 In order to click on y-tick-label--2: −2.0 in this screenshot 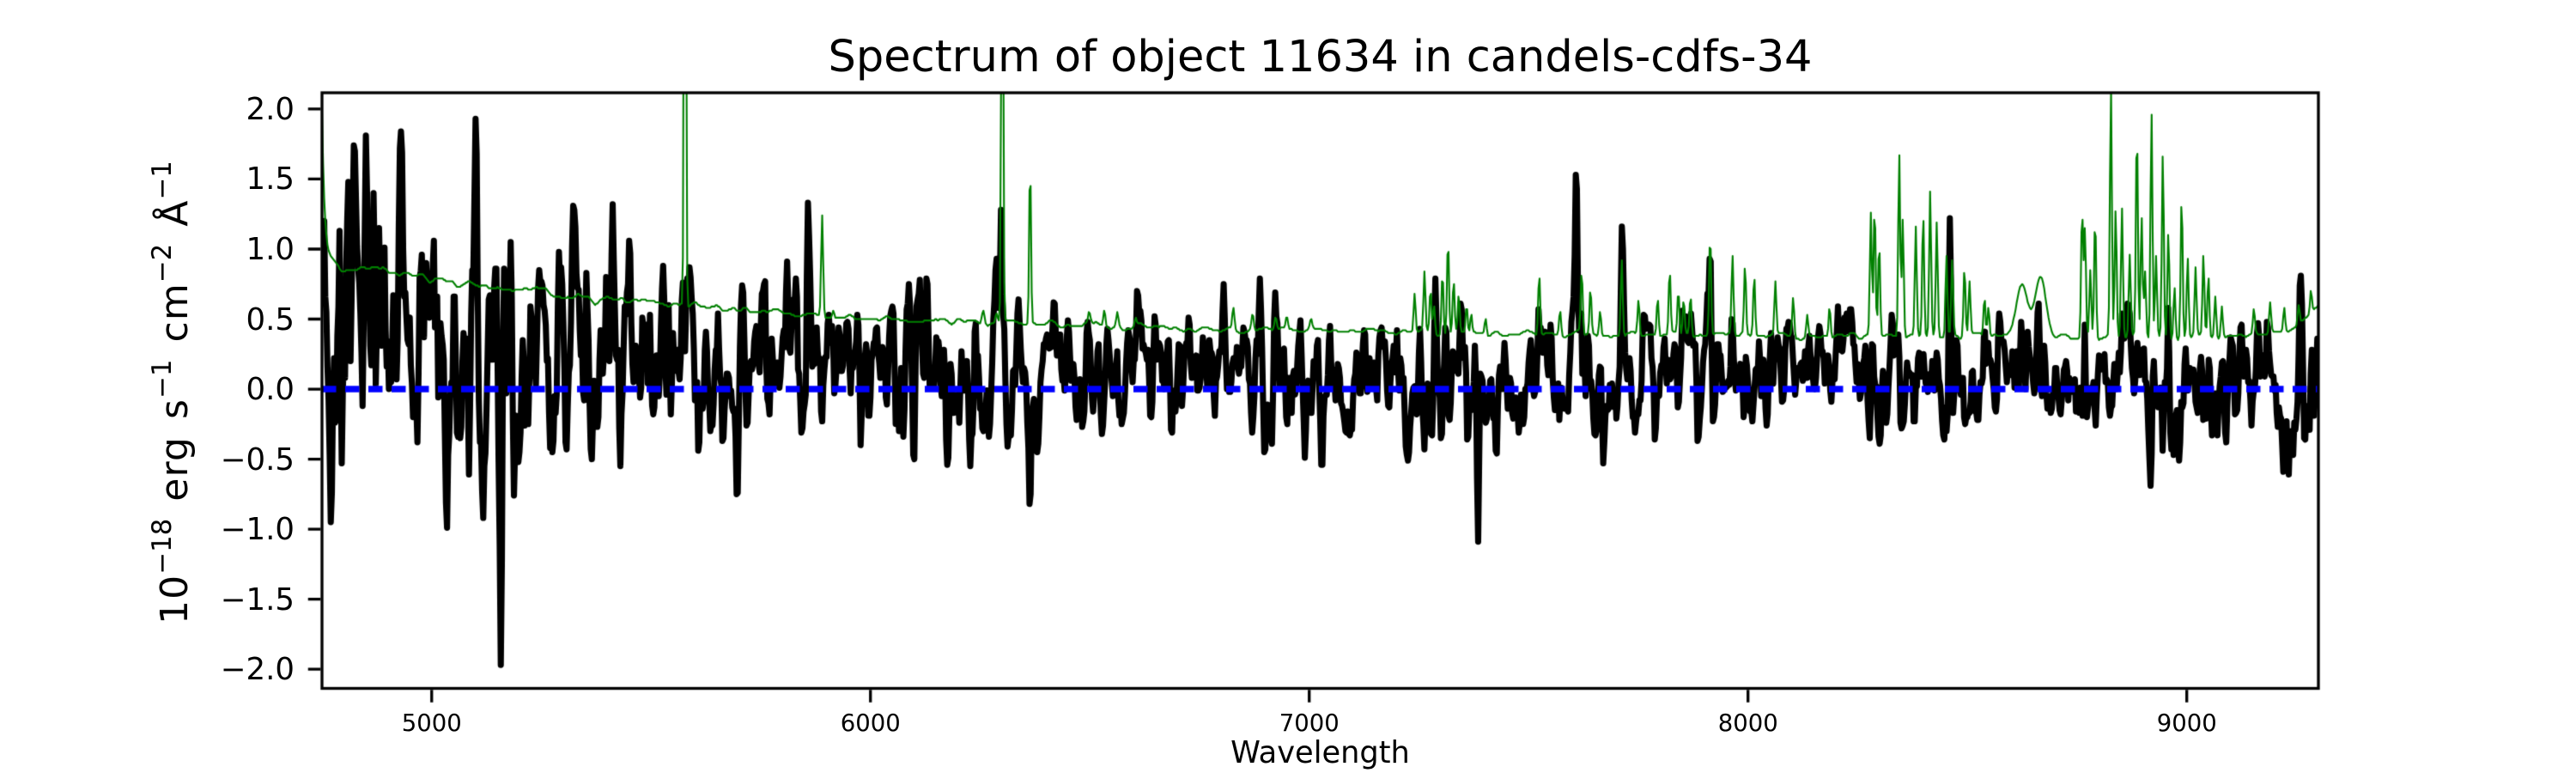, I will do `click(258, 670)`.